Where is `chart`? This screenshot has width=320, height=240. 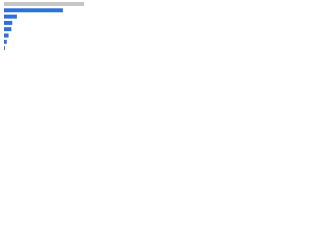
chart is located at coordinates (44, 26).